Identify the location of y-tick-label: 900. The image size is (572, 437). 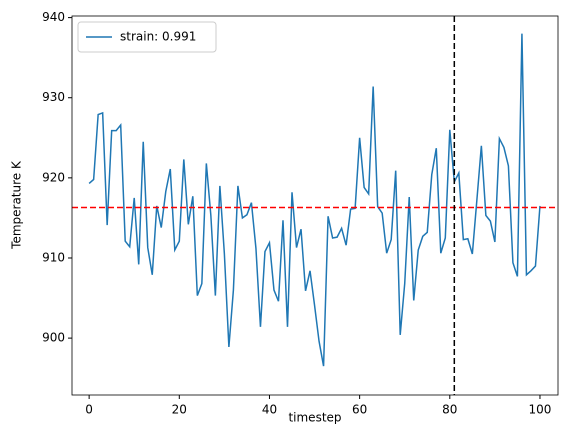
(53, 338).